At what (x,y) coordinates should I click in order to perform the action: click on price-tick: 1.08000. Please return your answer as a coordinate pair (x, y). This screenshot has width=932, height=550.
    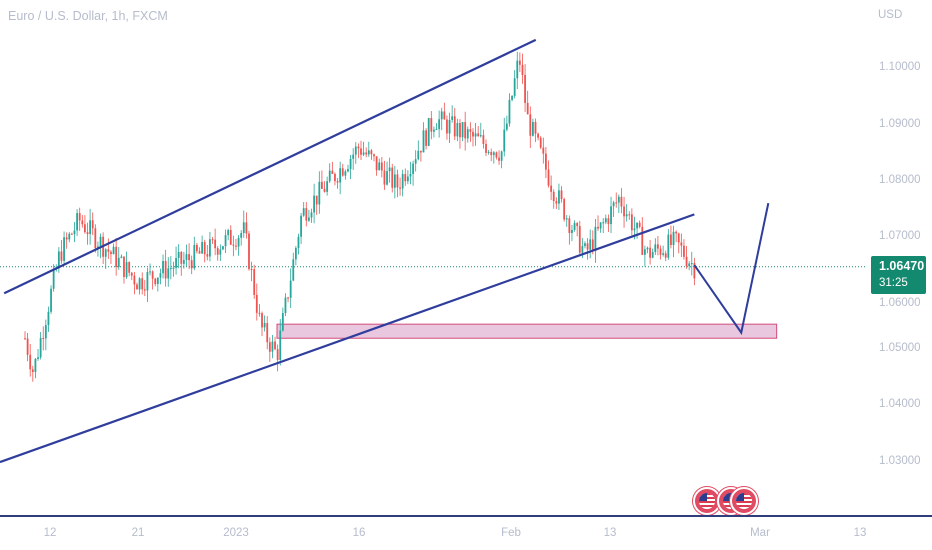
    Looking at the image, I should click on (900, 180).